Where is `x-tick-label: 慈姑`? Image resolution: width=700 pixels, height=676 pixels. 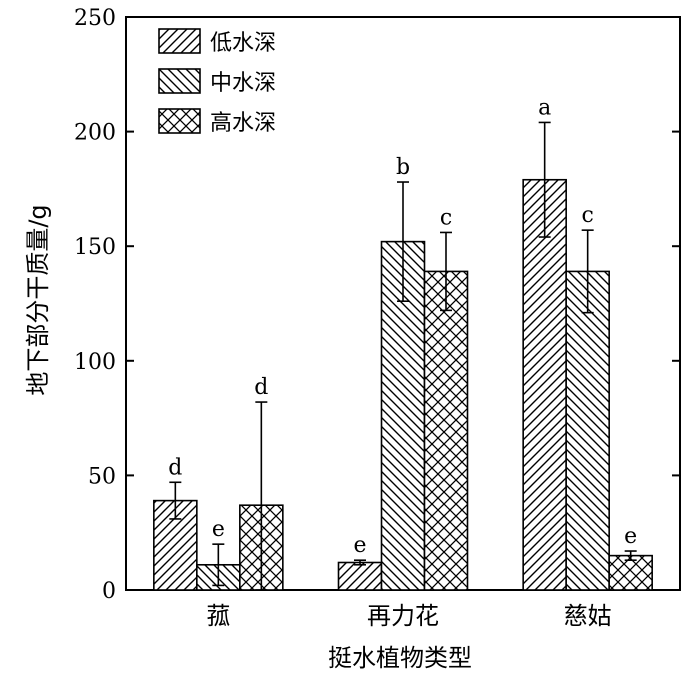 x-tick-label: 慈姑 is located at coordinates (588, 616).